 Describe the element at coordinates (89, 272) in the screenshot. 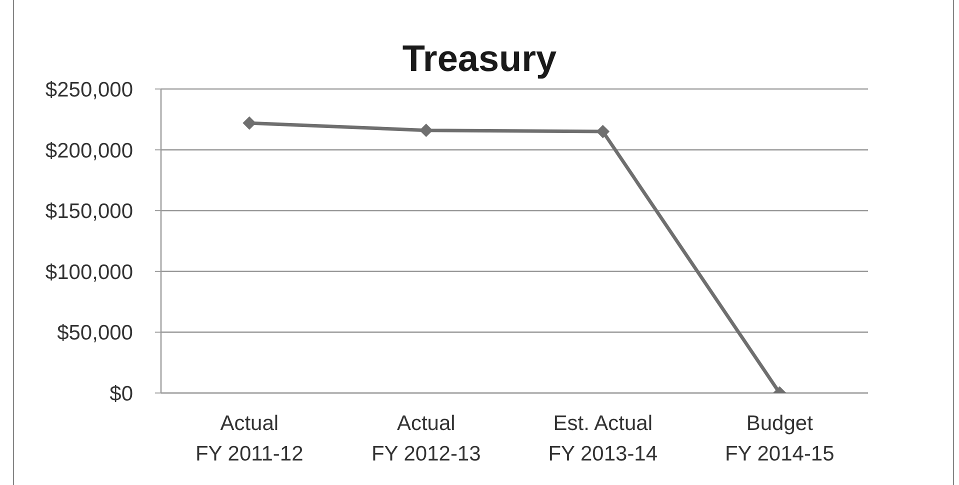

I see `y-tick-label: $100,000` at that location.